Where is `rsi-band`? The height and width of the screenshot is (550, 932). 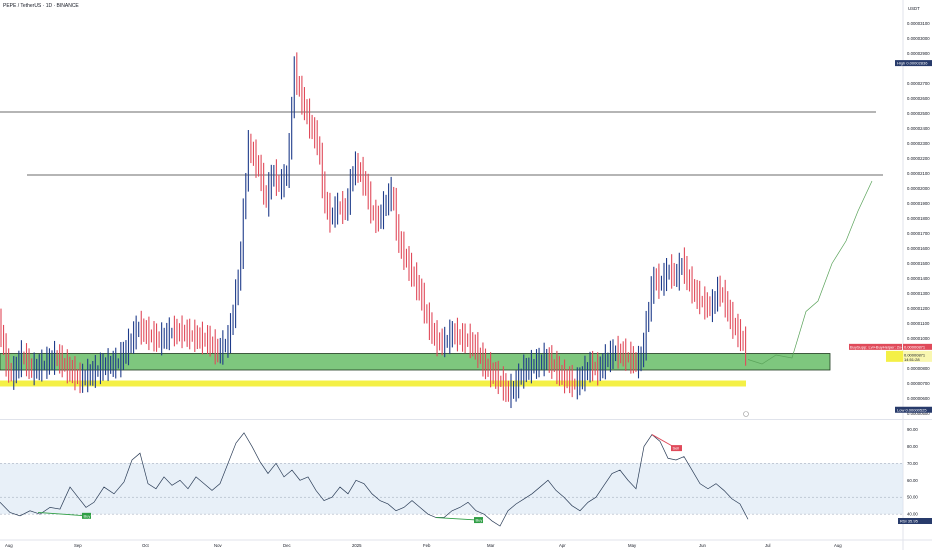
rsi-band is located at coordinates (451, 489).